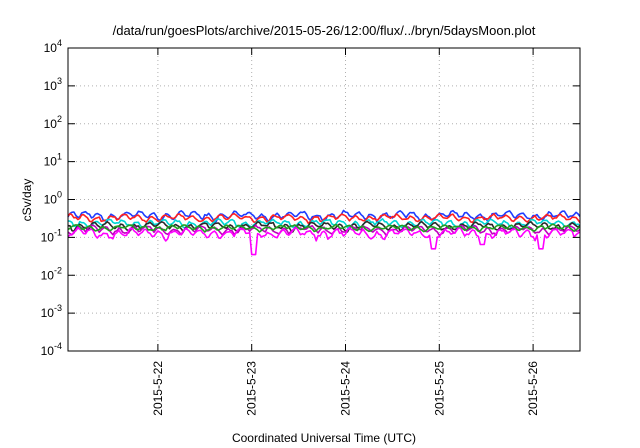  Describe the element at coordinates (53, 46) in the screenshot. I see `y-tick-label: 10⁴` at that location.